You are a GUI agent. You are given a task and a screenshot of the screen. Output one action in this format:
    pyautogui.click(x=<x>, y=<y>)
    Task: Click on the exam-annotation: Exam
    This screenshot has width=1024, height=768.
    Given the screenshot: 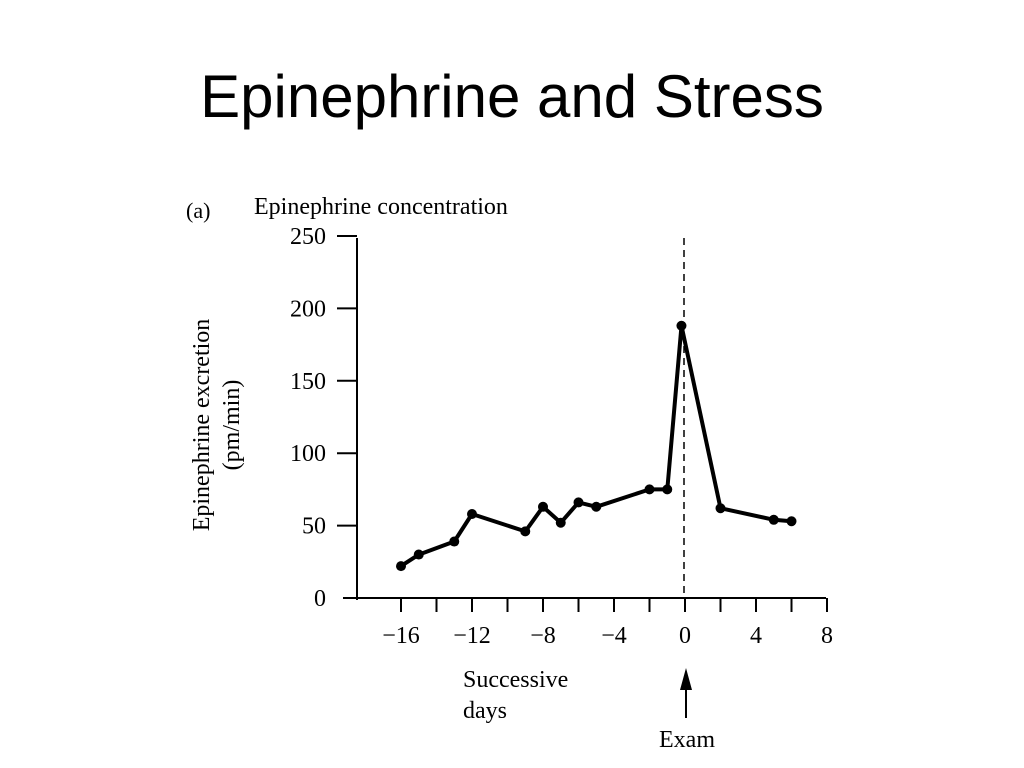 What is the action you would take?
    pyautogui.click(x=687, y=495)
    